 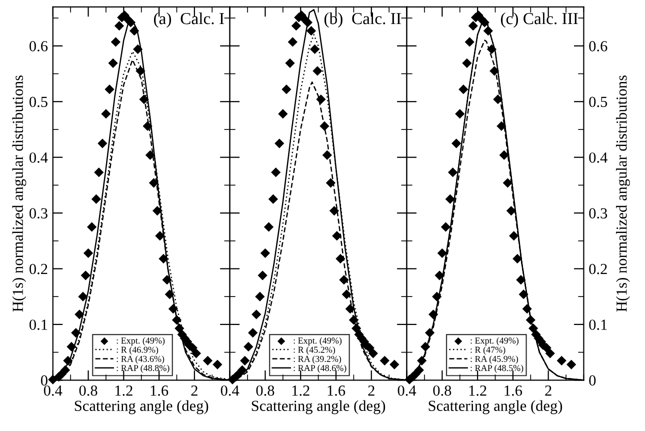 What do you see at coordinates (137, 350) in the screenshot?
I see `legend-label: : R (46.9%)` at bounding box center [137, 350].